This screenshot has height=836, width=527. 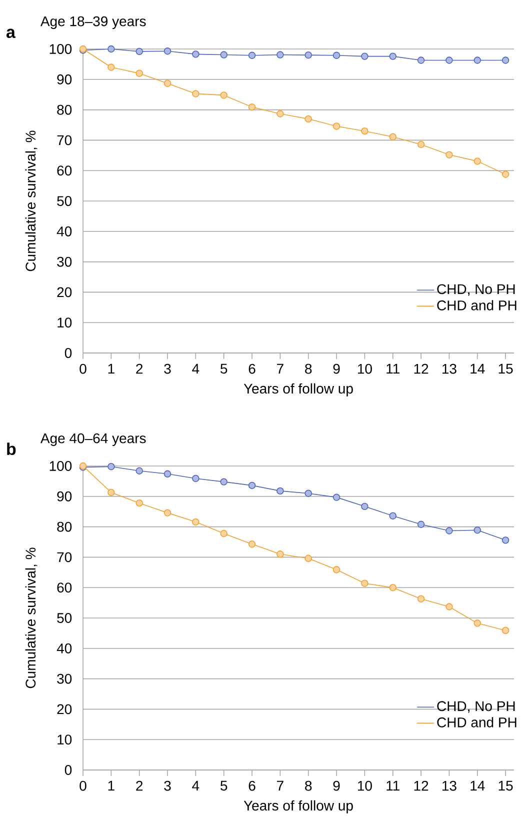 I want to click on x-tick-label: 1, so click(x=111, y=369).